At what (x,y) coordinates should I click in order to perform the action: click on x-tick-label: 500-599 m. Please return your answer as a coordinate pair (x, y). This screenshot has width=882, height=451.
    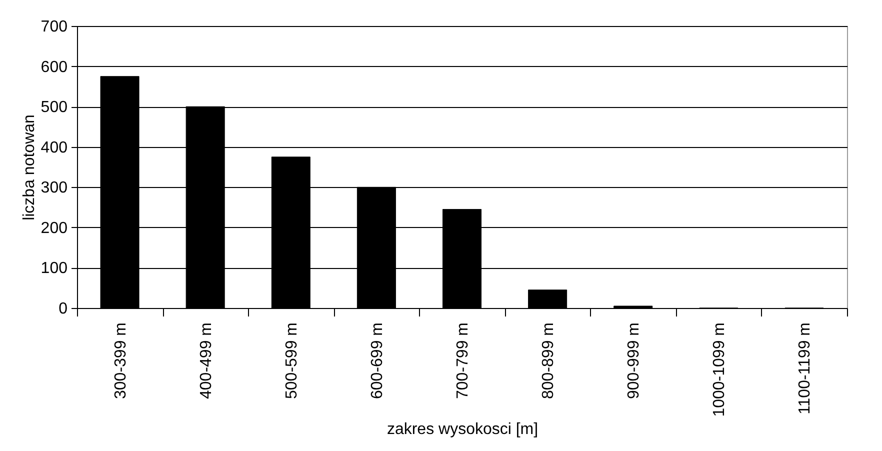
    Looking at the image, I should click on (291, 360).